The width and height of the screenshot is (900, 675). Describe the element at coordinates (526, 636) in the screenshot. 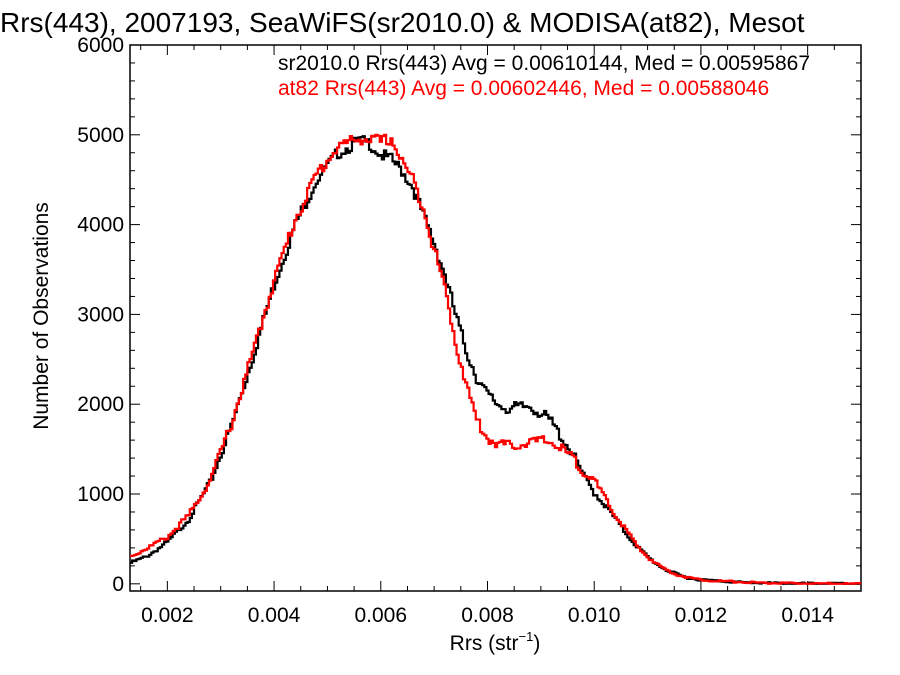

I see `x-axis-label-superscript: −1` at that location.